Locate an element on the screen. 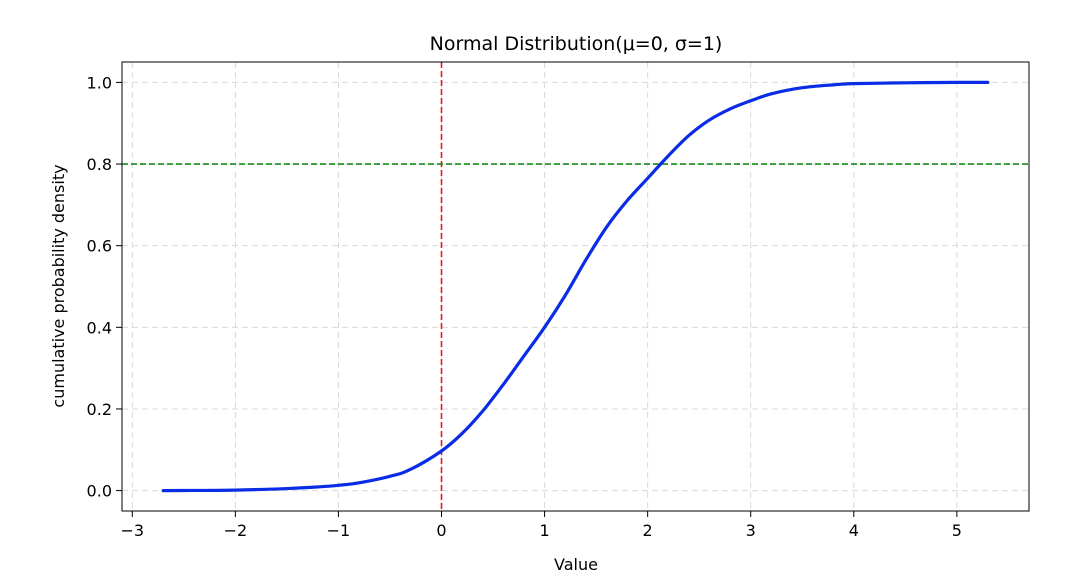  y-tick-label: 0.2 is located at coordinates (99, 409).